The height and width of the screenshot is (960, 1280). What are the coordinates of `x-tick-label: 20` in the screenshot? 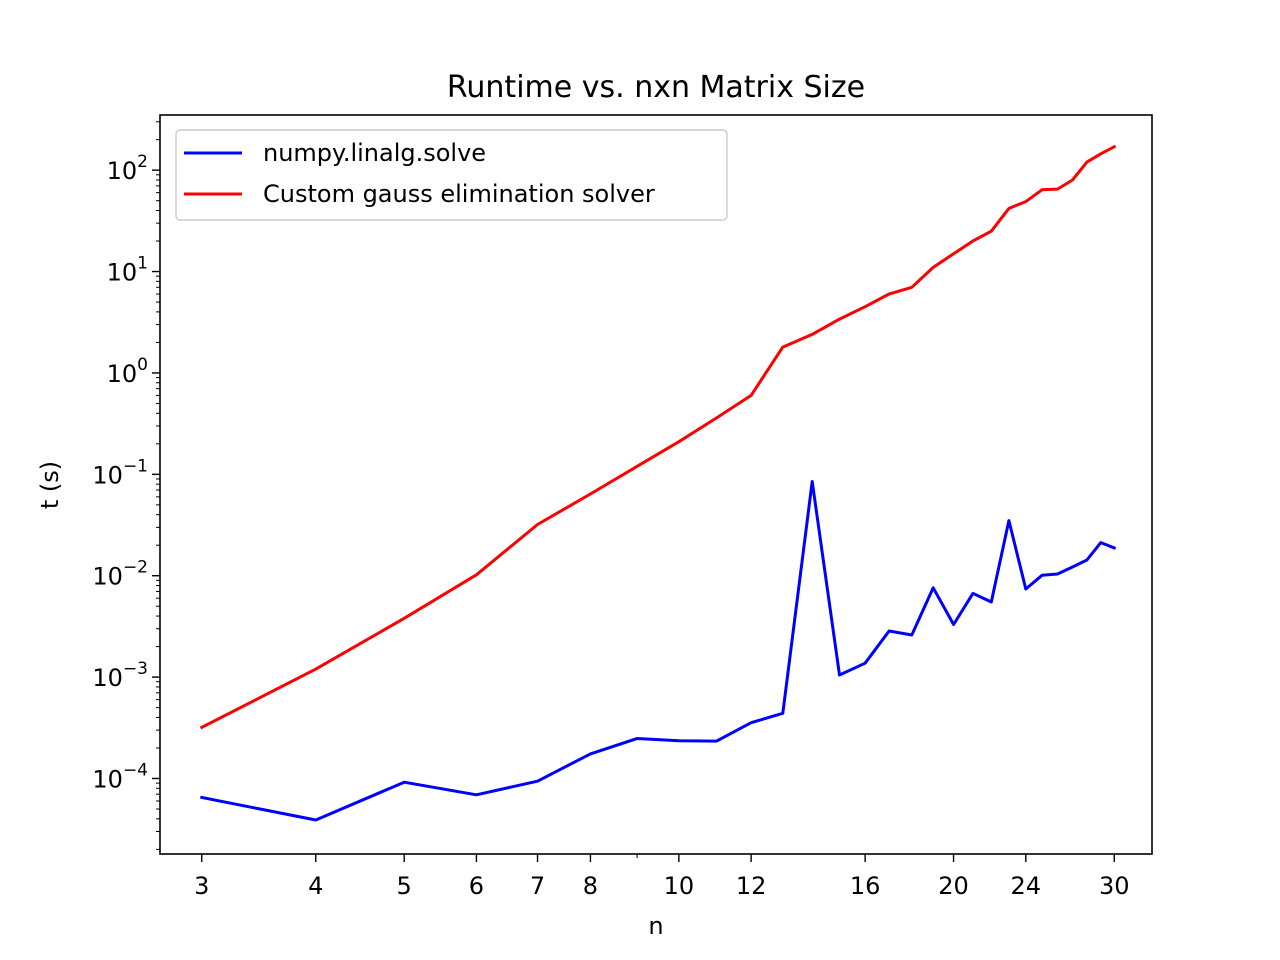 It's located at (953, 886).